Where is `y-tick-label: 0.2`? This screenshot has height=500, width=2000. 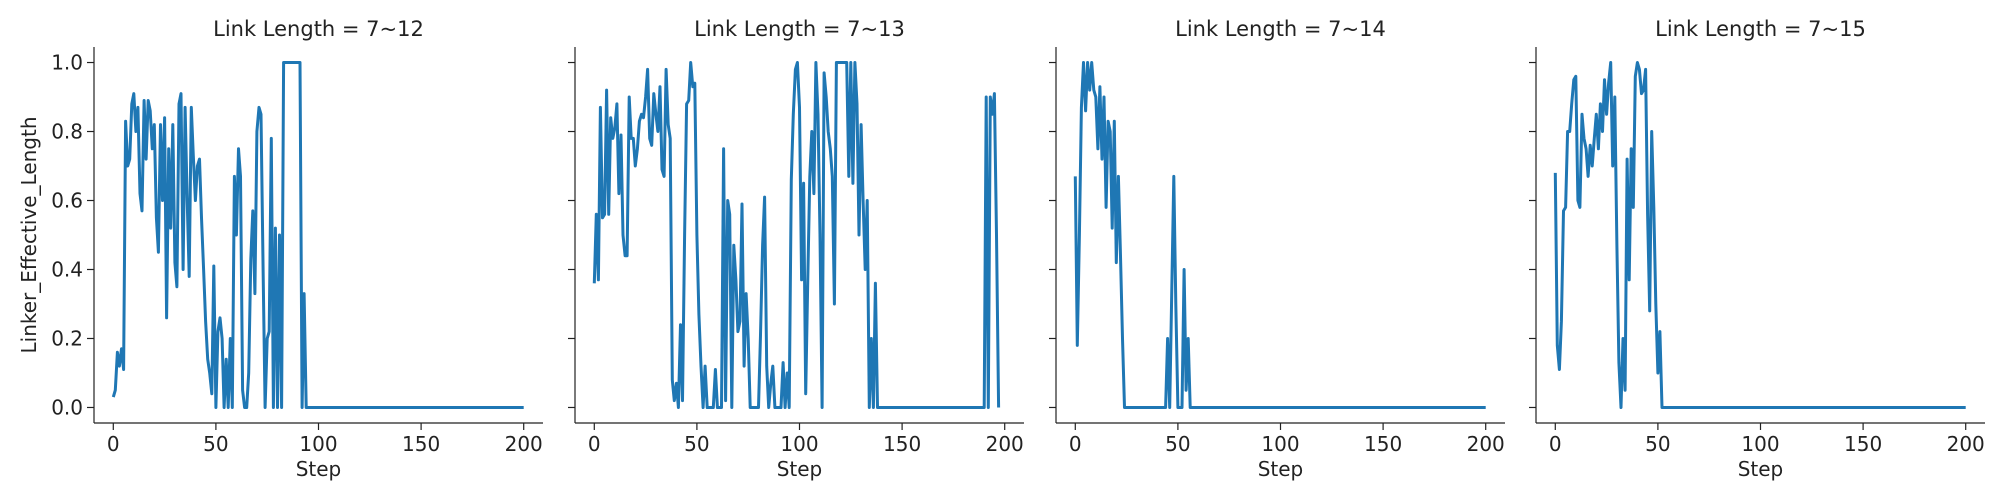
y-tick-label: 0.2 is located at coordinates (67, 338).